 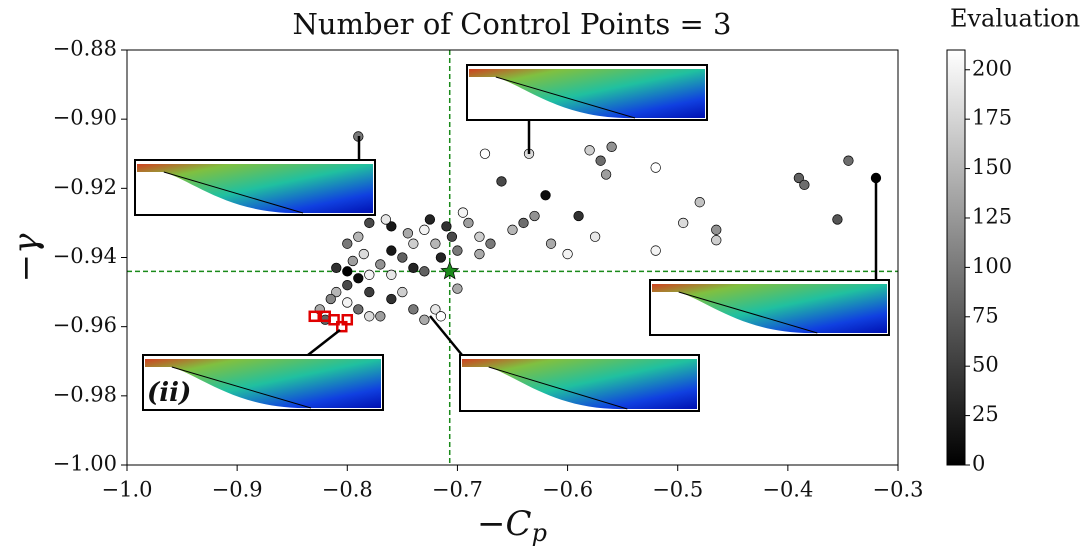 I want to click on colorbar-tick-label: 200, so click(x=992, y=68).